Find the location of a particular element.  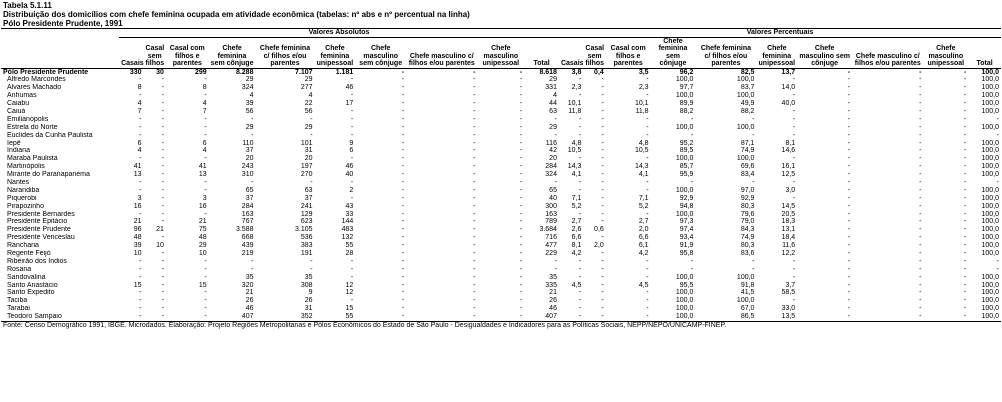

municipality-name: Santo Anastácio is located at coordinates (32, 285).